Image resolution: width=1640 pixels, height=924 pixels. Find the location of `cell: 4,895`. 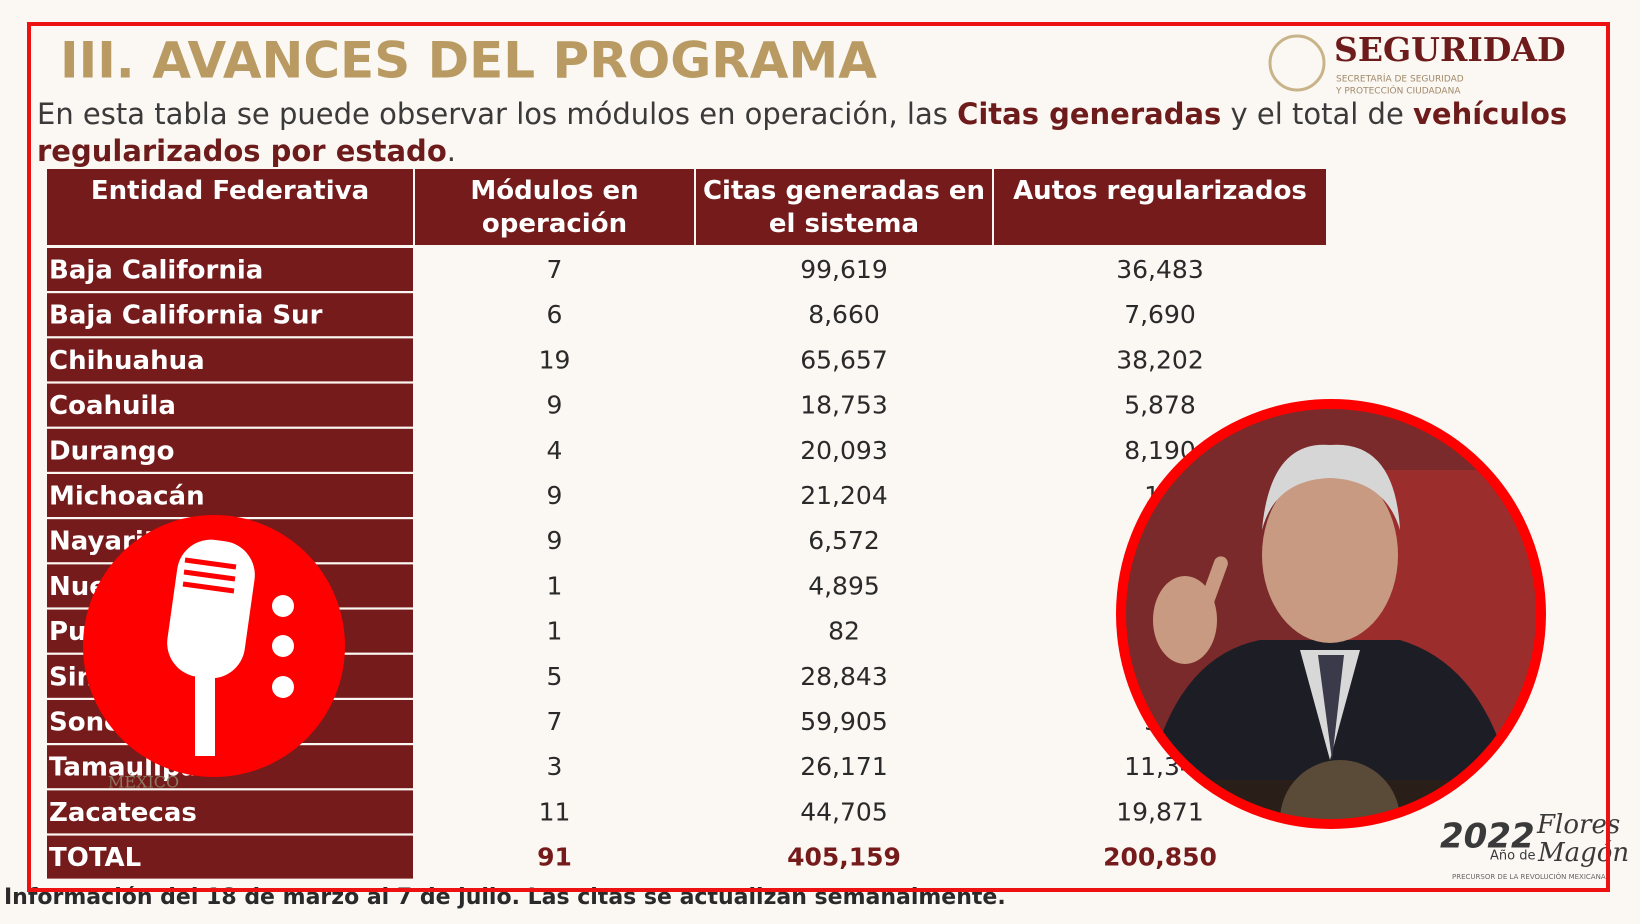

cell: 4,895 is located at coordinates (844, 585).